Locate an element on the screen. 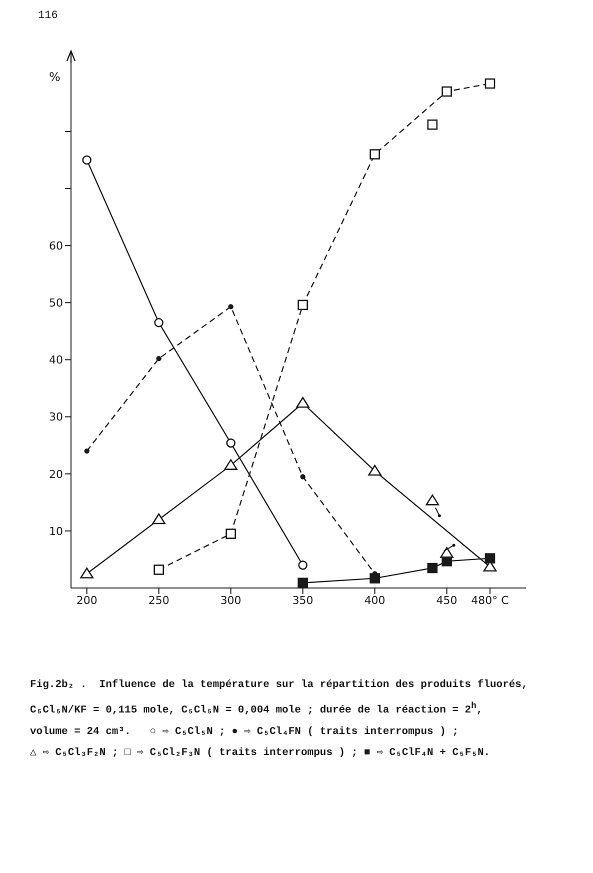 The height and width of the screenshot is (873, 593). x-tick-label: 450 is located at coordinates (447, 600).